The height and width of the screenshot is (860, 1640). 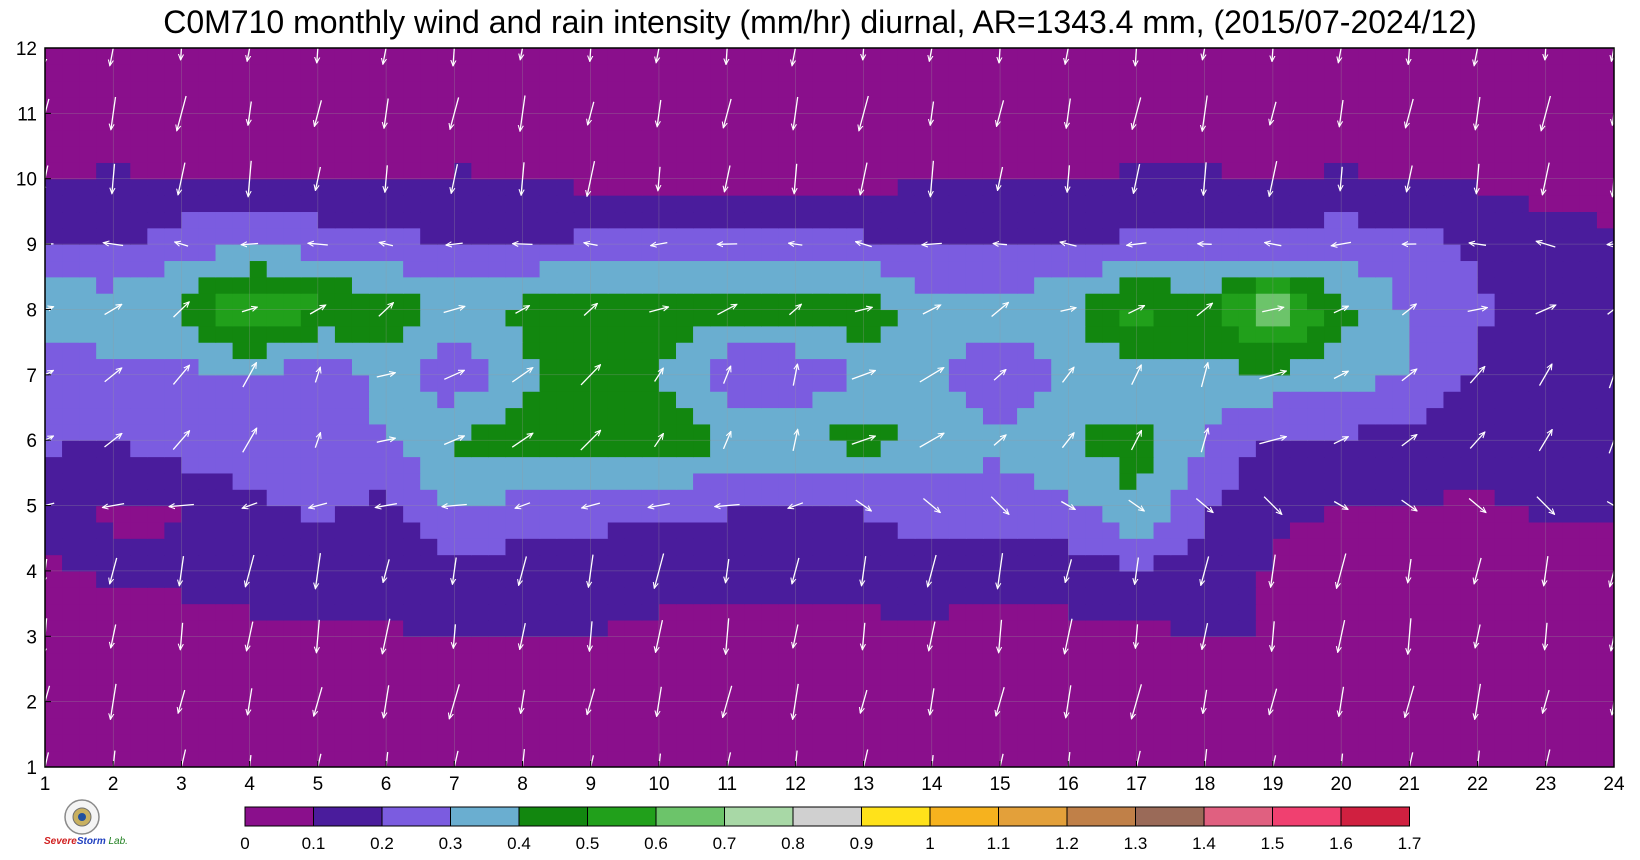 What do you see at coordinates (590, 784) in the screenshot?
I see `x-tick-label: 9` at bounding box center [590, 784].